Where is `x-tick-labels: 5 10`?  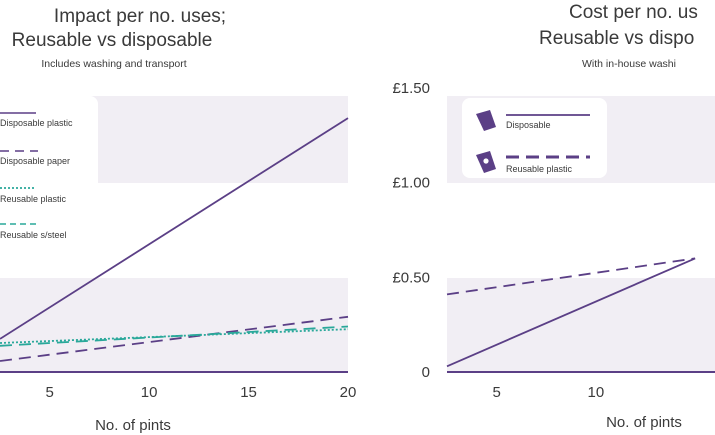 x-tick-labels: 5 10 is located at coordinates (548, 392).